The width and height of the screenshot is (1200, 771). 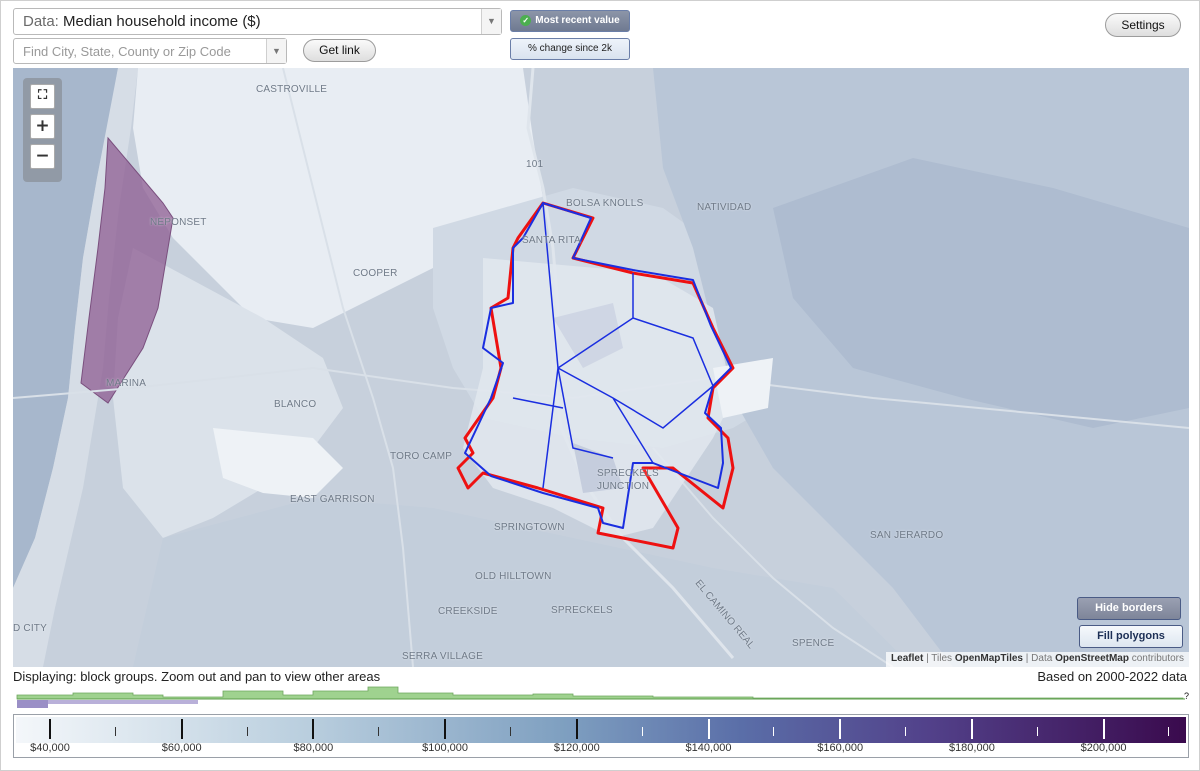 I want to click on el-camino-road, so click(x=773, y=557).